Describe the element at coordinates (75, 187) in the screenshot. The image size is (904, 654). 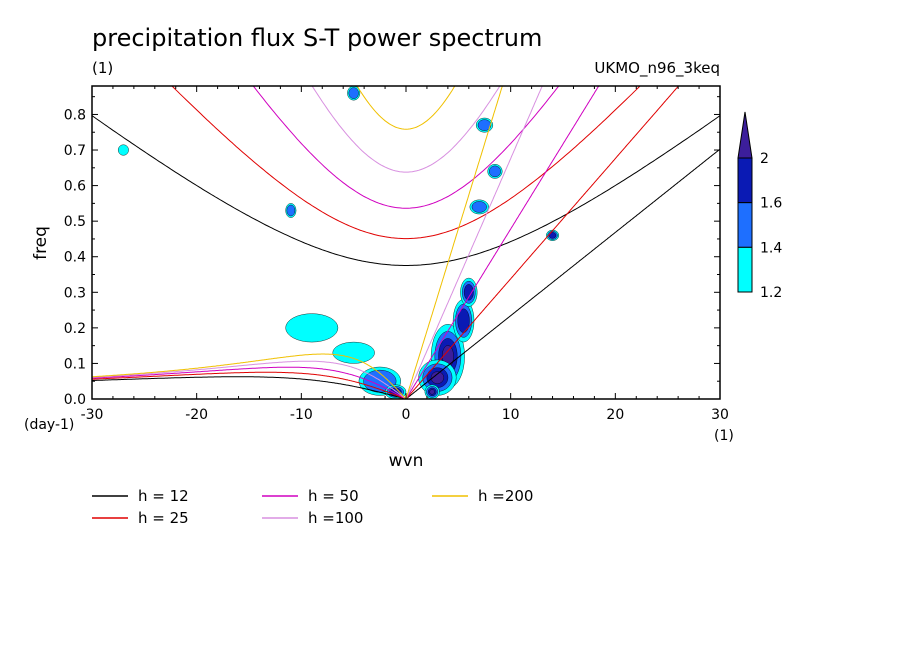
I see `y-tick-label: 0.6` at that location.